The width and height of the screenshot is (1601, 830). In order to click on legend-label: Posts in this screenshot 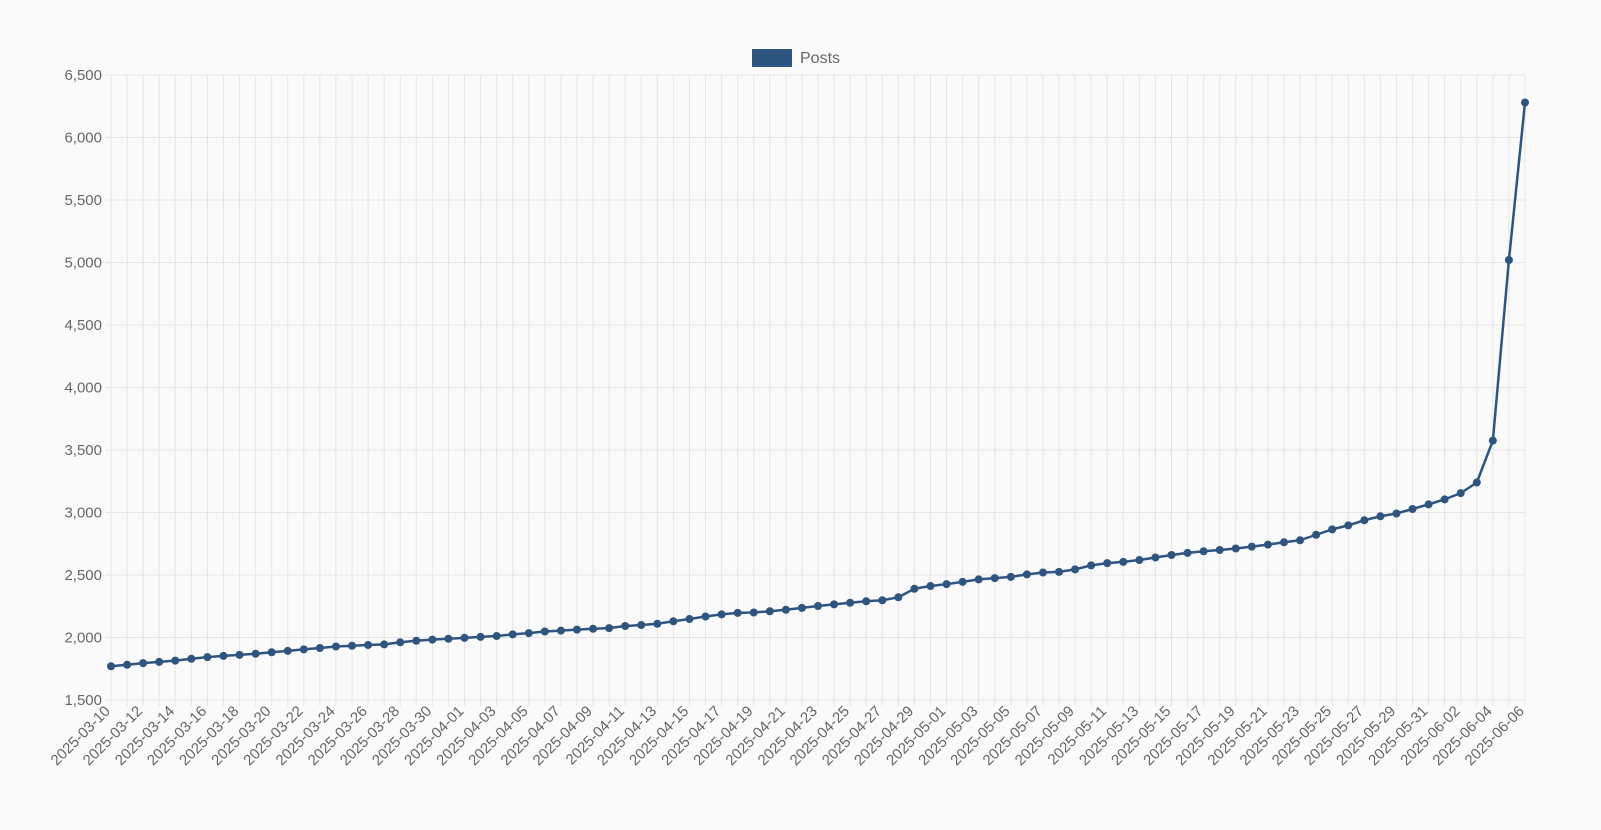, I will do `click(820, 58)`.